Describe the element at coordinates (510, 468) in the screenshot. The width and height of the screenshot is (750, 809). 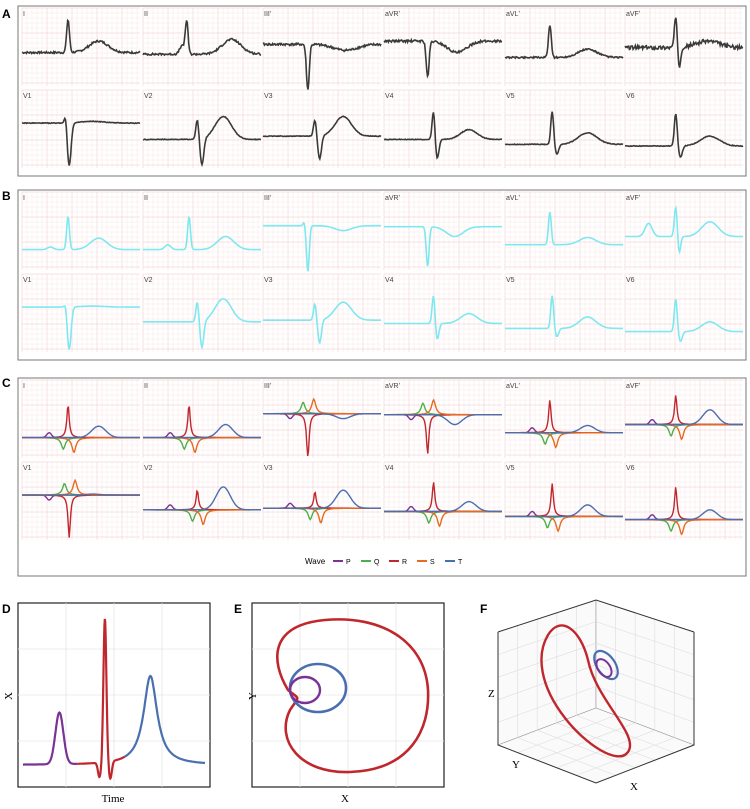
I see `lead-label: V5` at that location.